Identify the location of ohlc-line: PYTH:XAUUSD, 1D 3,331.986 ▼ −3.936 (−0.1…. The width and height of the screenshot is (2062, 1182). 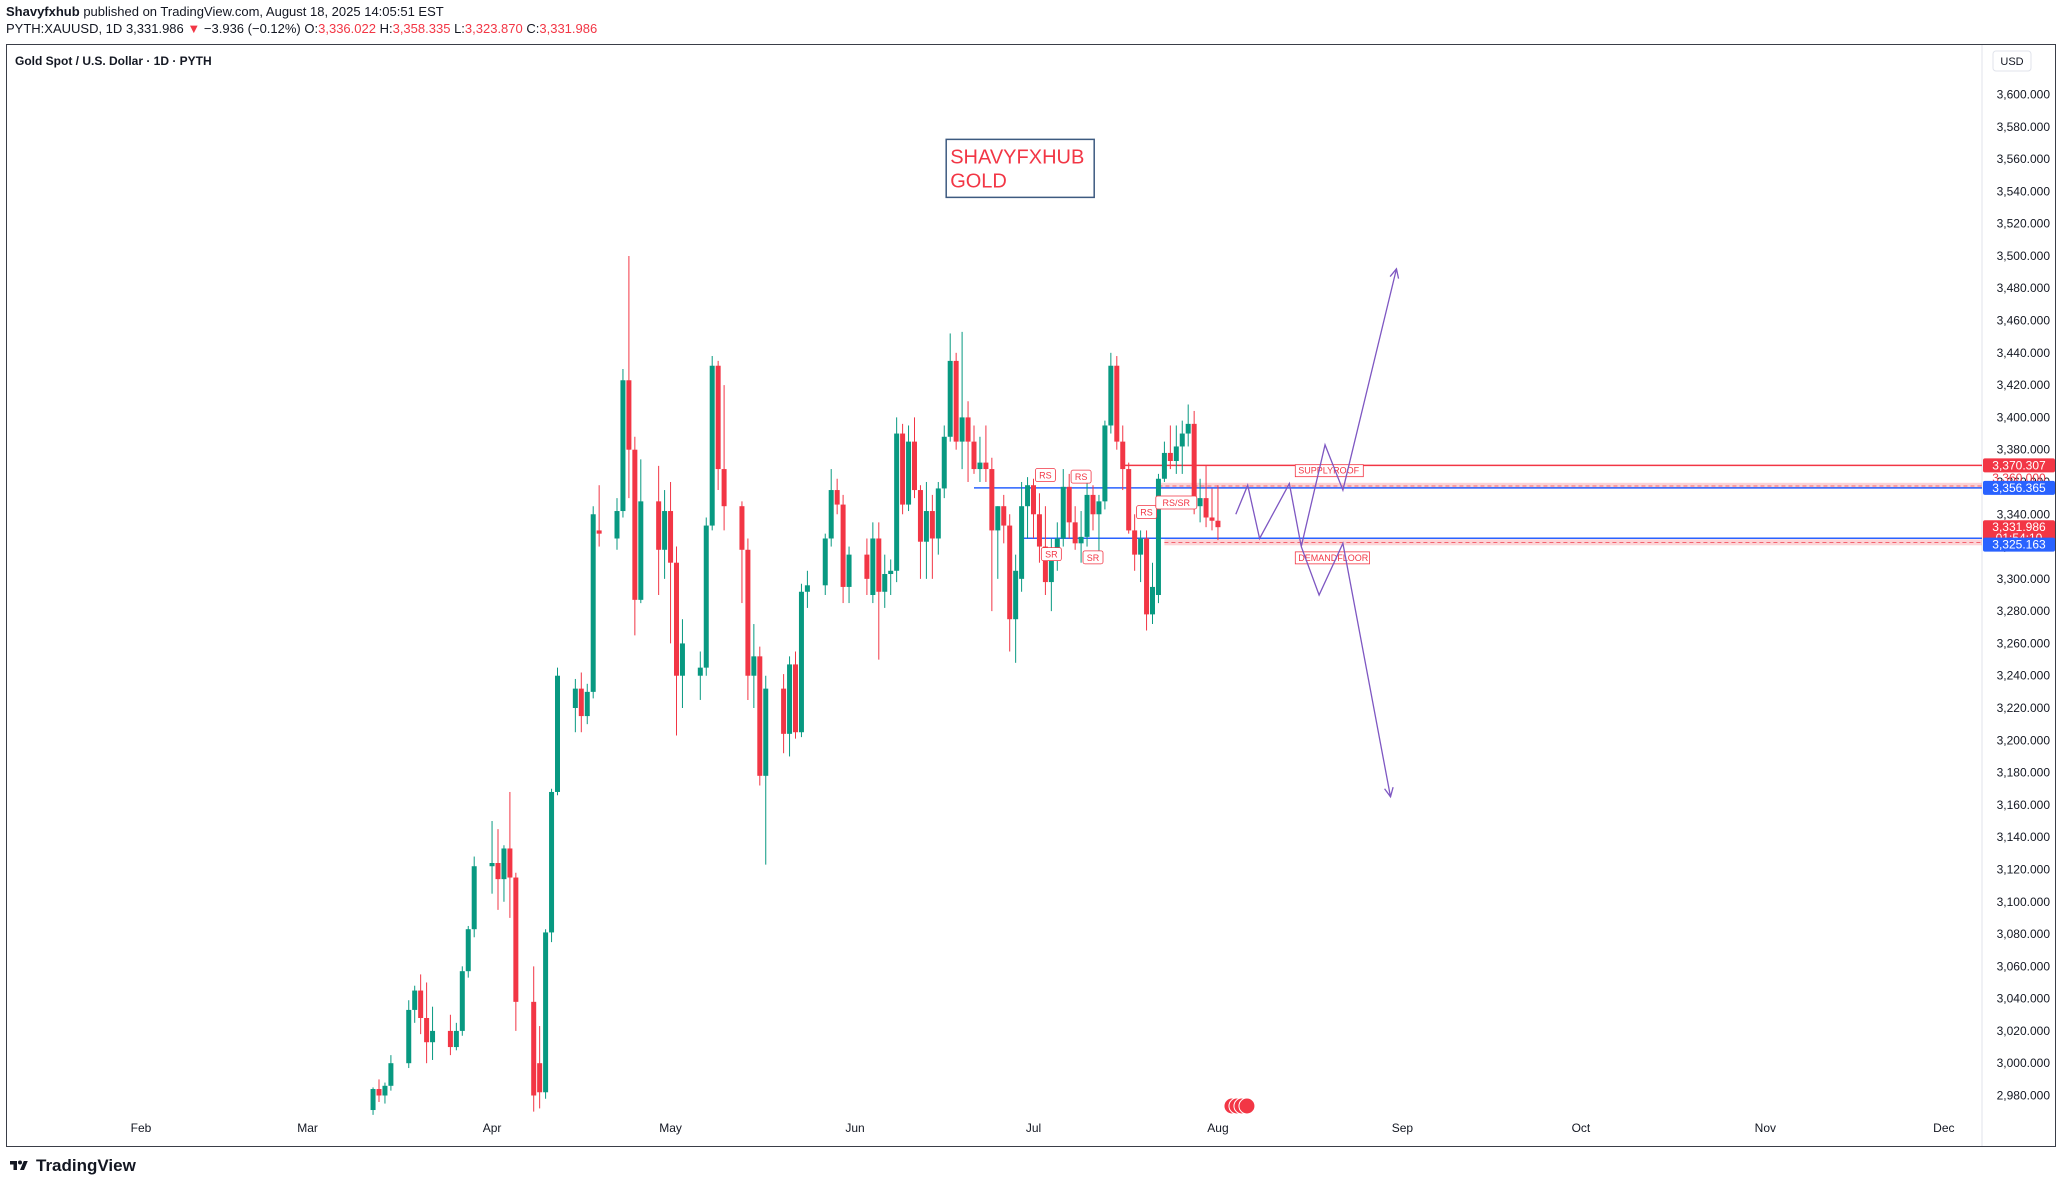
(301, 28).